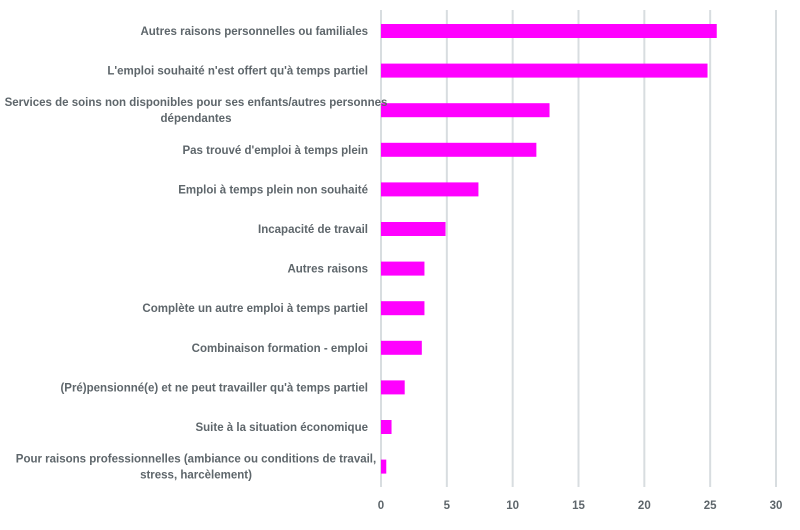 This screenshot has height=530, width=800. Describe the element at coordinates (273, 190) in the screenshot. I see `category-label: Emploi à temps plein non souhaité` at that location.